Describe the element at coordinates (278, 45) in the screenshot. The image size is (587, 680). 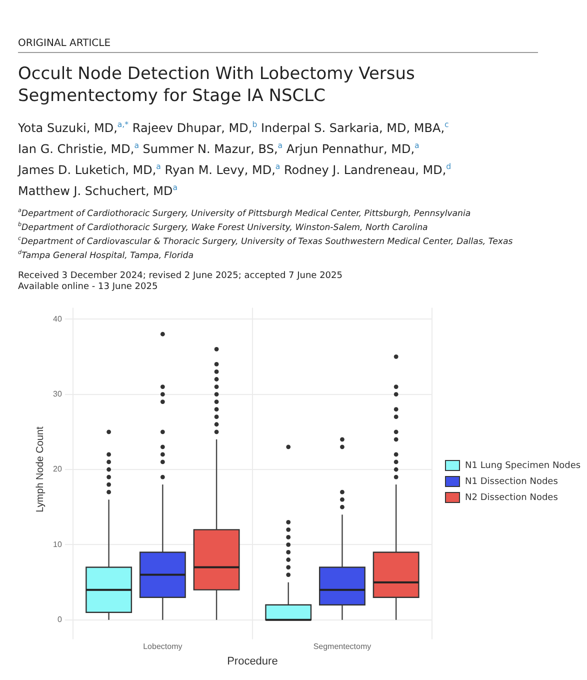
I see `text: ORIGINAL ARTICLE` at that location.